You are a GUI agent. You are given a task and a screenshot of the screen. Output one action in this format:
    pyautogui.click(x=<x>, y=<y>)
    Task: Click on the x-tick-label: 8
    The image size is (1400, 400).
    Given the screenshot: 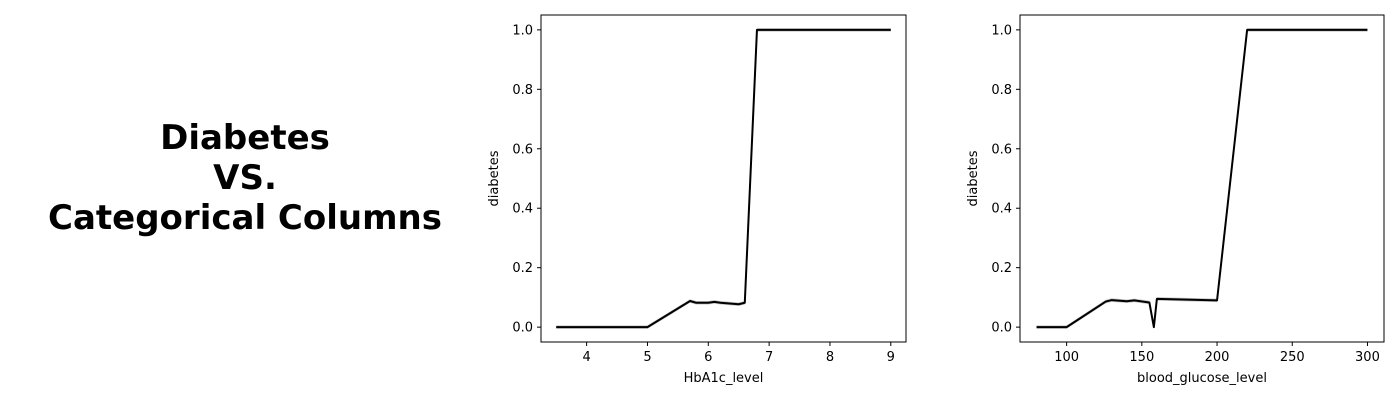 What is the action you would take?
    pyautogui.click(x=830, y=357)
    